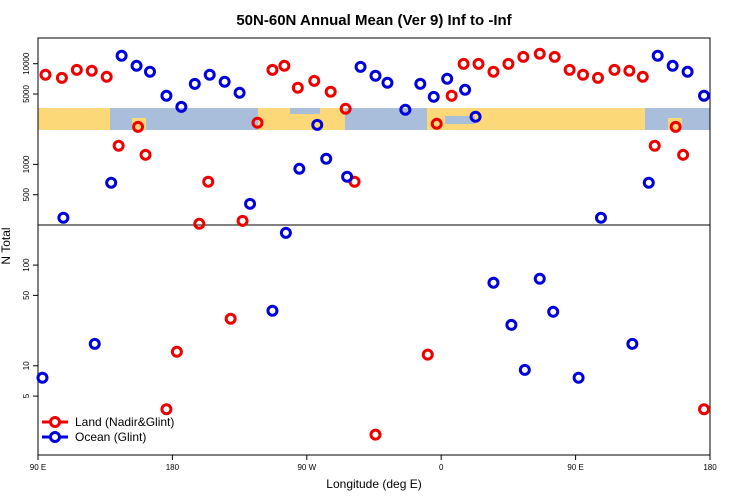 This screenshot has height=500, width=750. I want to click on y-axis-label: N Total, so click(6, 245).